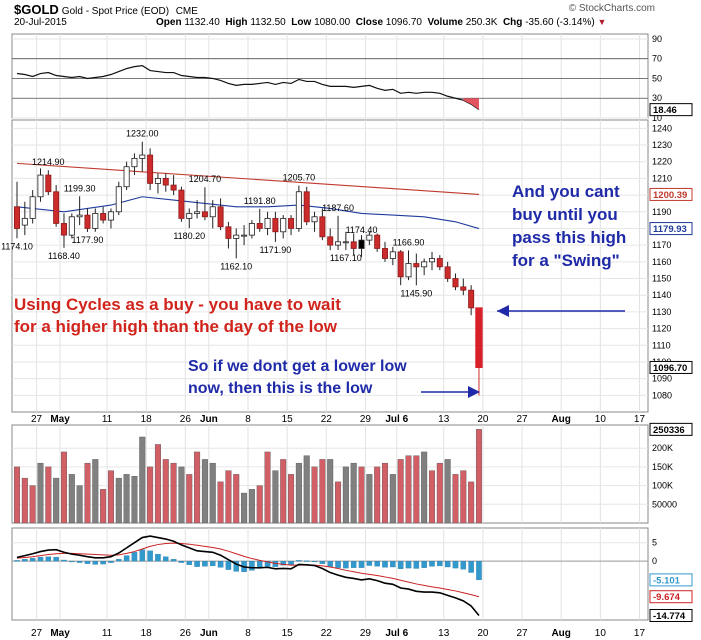  Describe the element at coordinates (346, 258) in the screenshot. I see `price-callout: 1167.10` at that location.